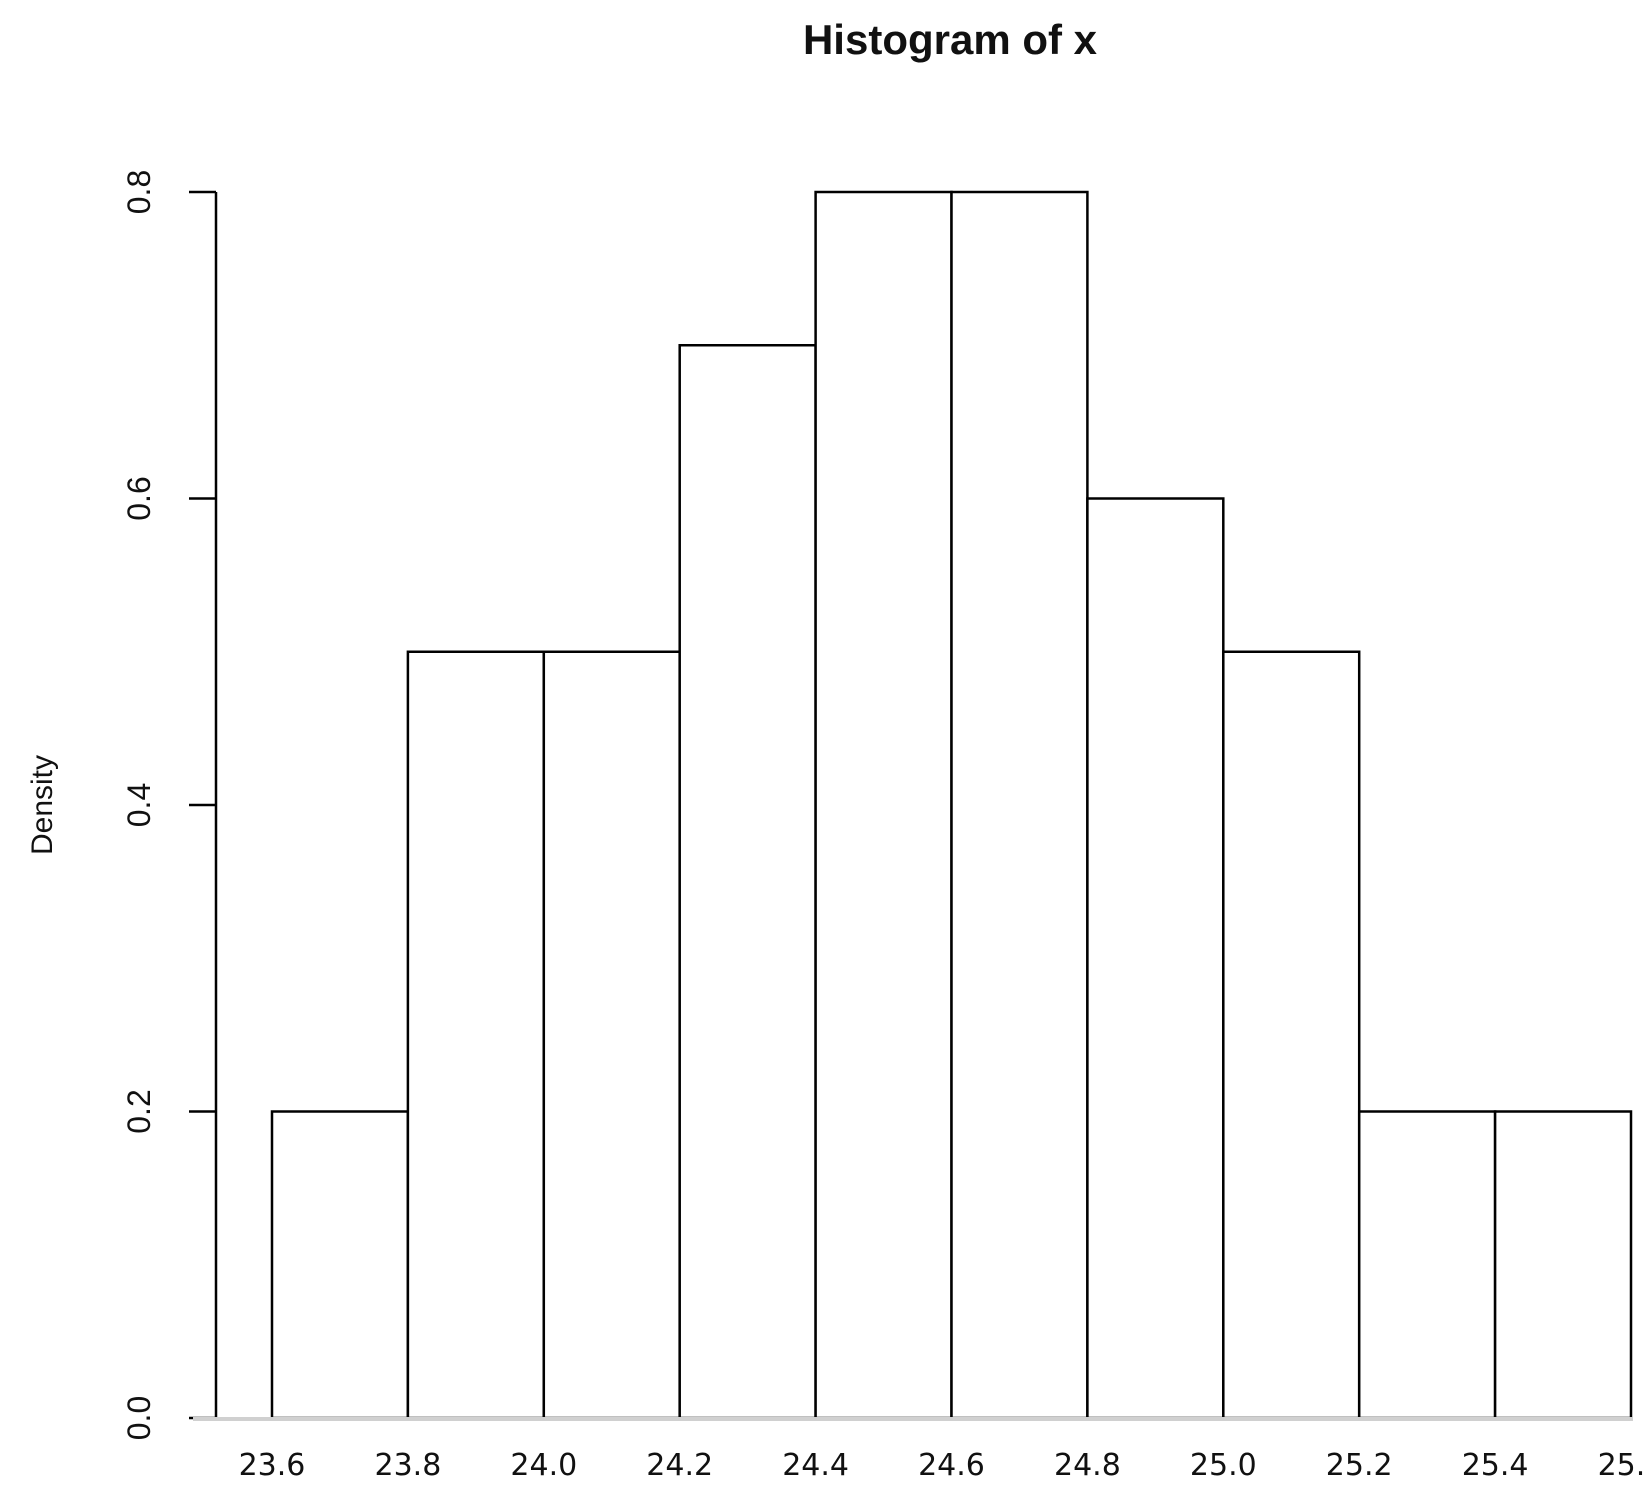 This screenshot has width=1646, height=1486. Describe the element at coordinates (951, 1465) in the screenshot. I see `x-tick-label: 24.6` at that location.